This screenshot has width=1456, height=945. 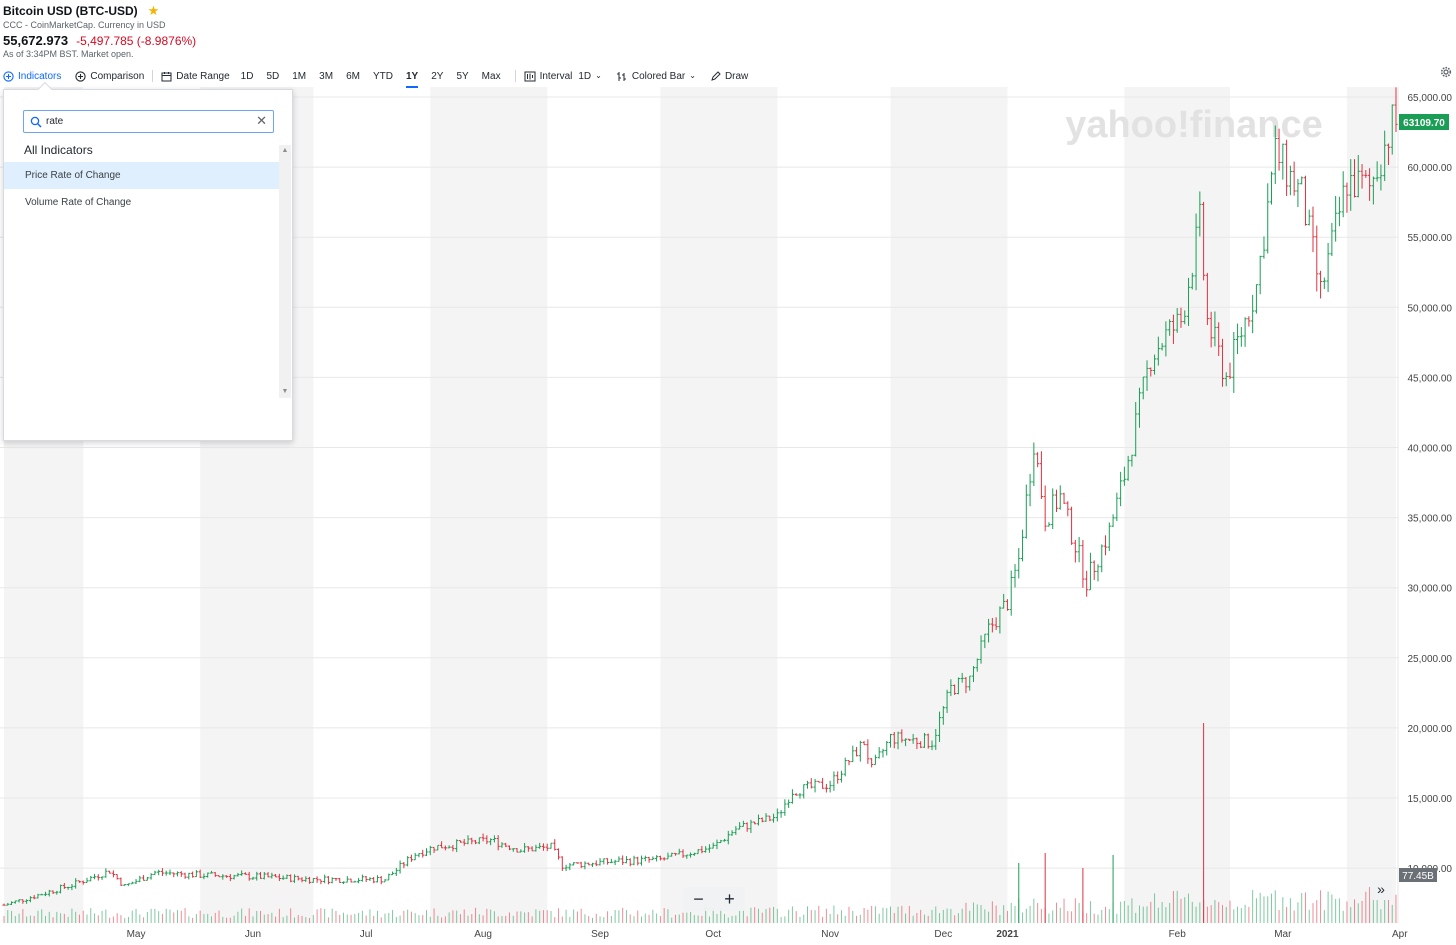 What do you see at coordinates (36, 40) in the screenshot?
I see `quote-price: 55,672.973` at bounding box center [36, 40].